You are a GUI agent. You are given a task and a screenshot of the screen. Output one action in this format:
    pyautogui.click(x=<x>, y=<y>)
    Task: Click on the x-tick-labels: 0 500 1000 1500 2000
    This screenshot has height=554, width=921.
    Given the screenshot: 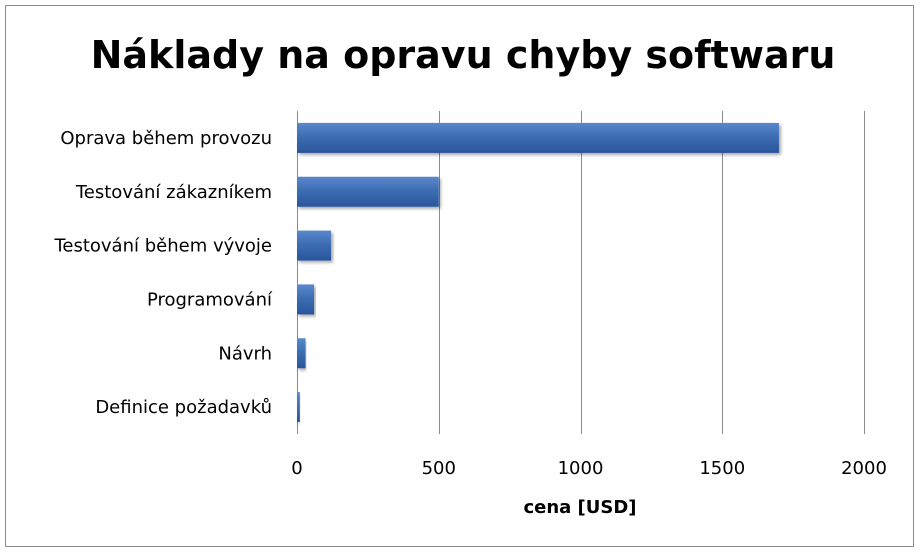 What is the action you would take?
    pyautogui.click(x=589, y=468)
    